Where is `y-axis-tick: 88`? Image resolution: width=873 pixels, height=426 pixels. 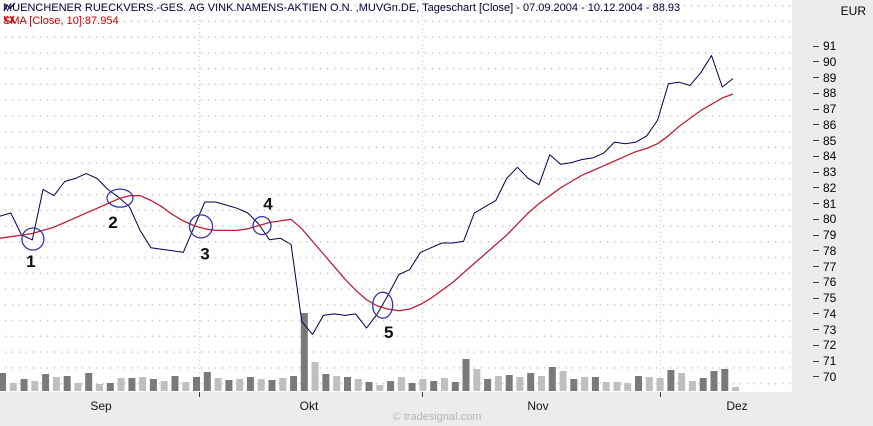
y-axis-tick: 88 is located at coordinates (824, 93).